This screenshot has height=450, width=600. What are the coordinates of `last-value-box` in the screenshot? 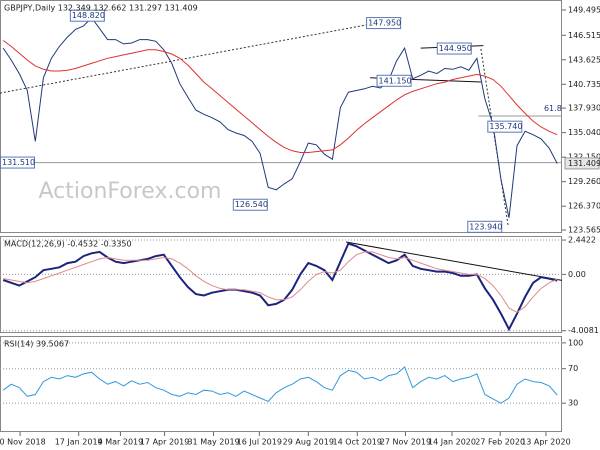 It's located at (582, 163).